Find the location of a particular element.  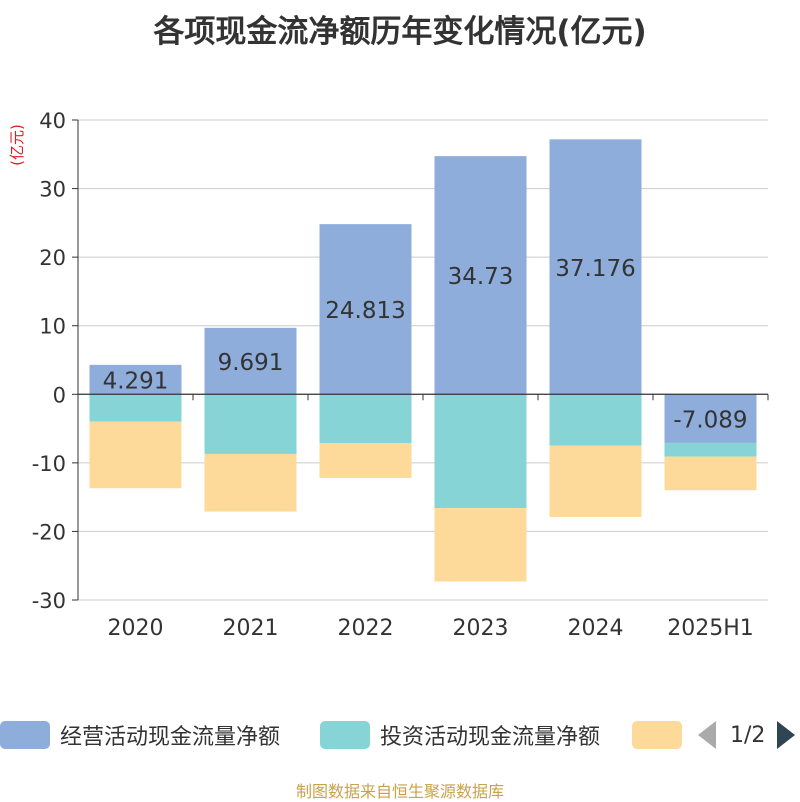

legend-prev-icon is located at coordinates (707, 735).